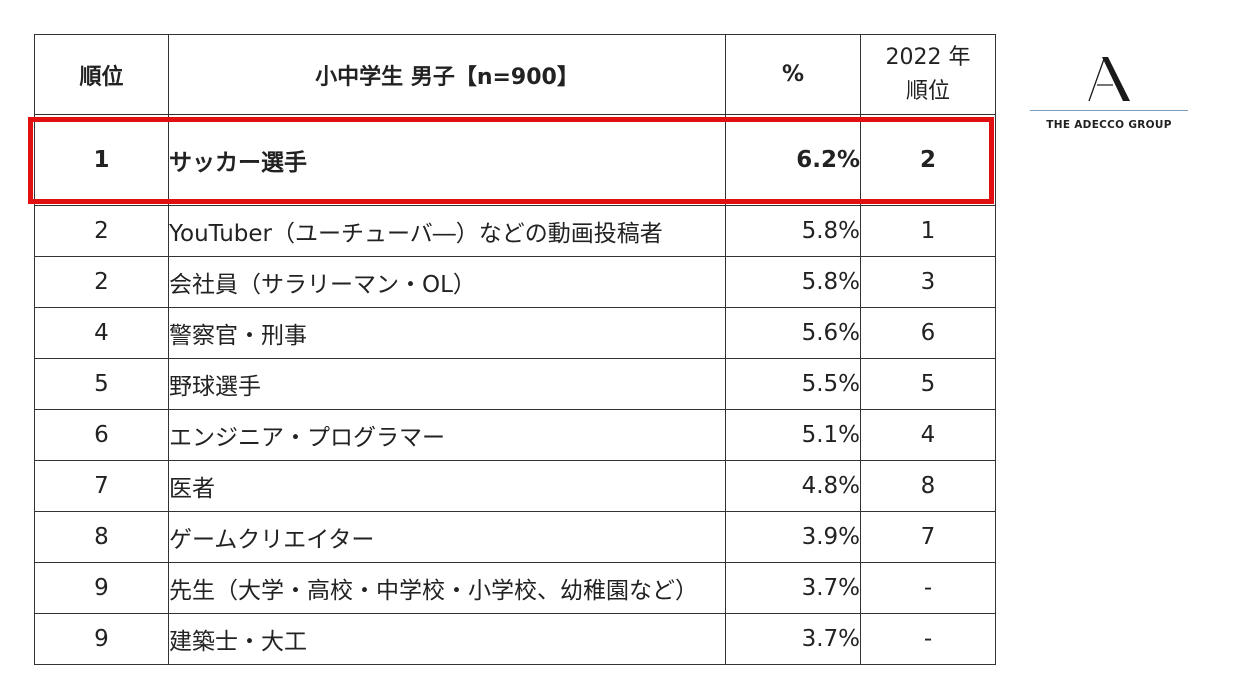  I want to click on header-prev-year-line1: 2022 年, so click(928, 57).